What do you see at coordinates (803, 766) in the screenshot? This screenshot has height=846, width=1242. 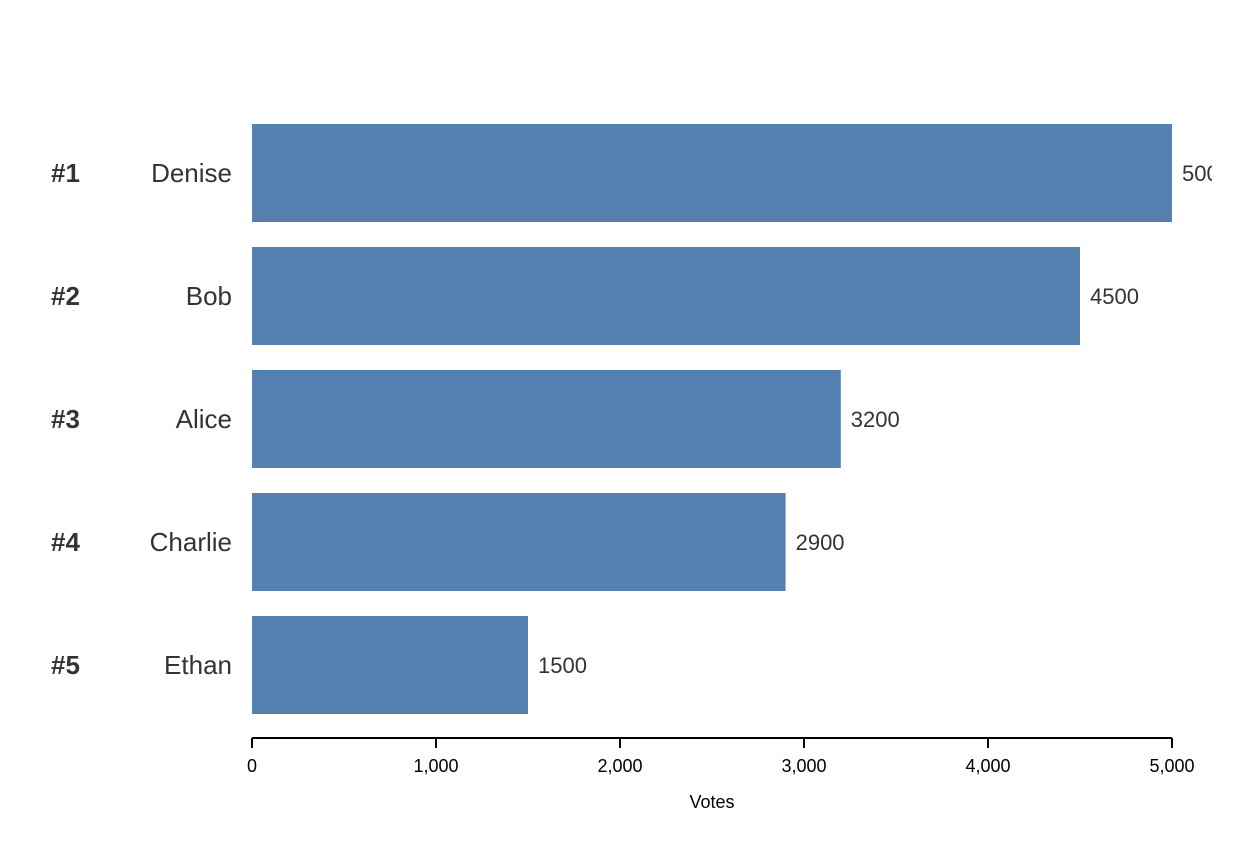 I see `x-tick-label: 3,000` at bounding box center [803, 766].